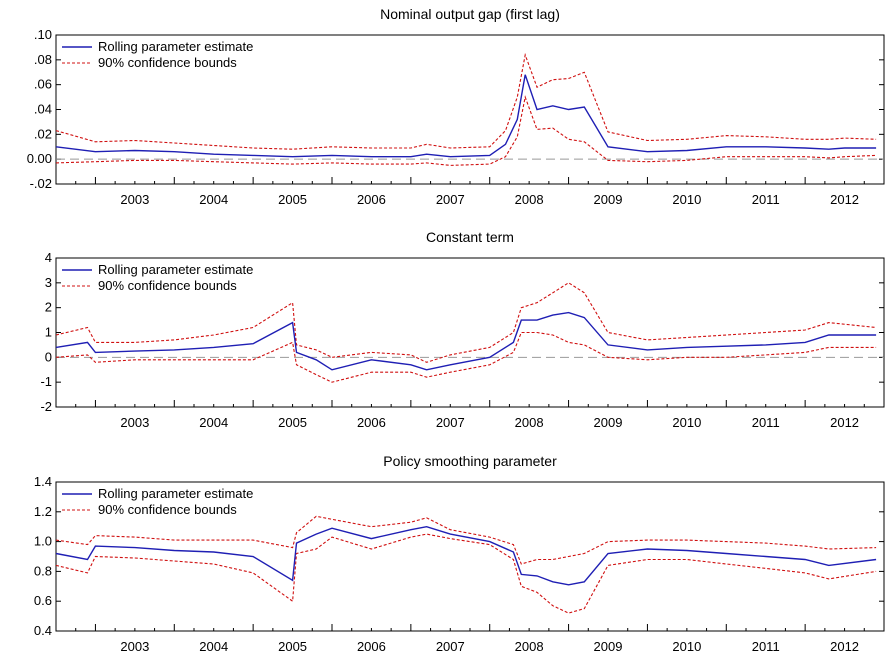 Image resolution: width=890 pixels, height=657 pixels. Describe the element at coordinates (43, 84) in the screenshot. I see `y-tick-label: .06` at that location.